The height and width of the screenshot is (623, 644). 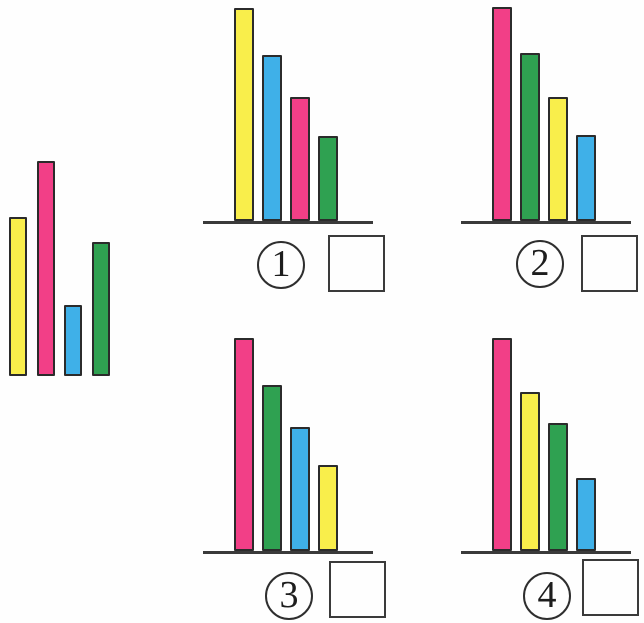 What do you see at coordinates (610, 587) in the screenshot?
I see `option-4-answer-box` at bounding box center [610, 587].